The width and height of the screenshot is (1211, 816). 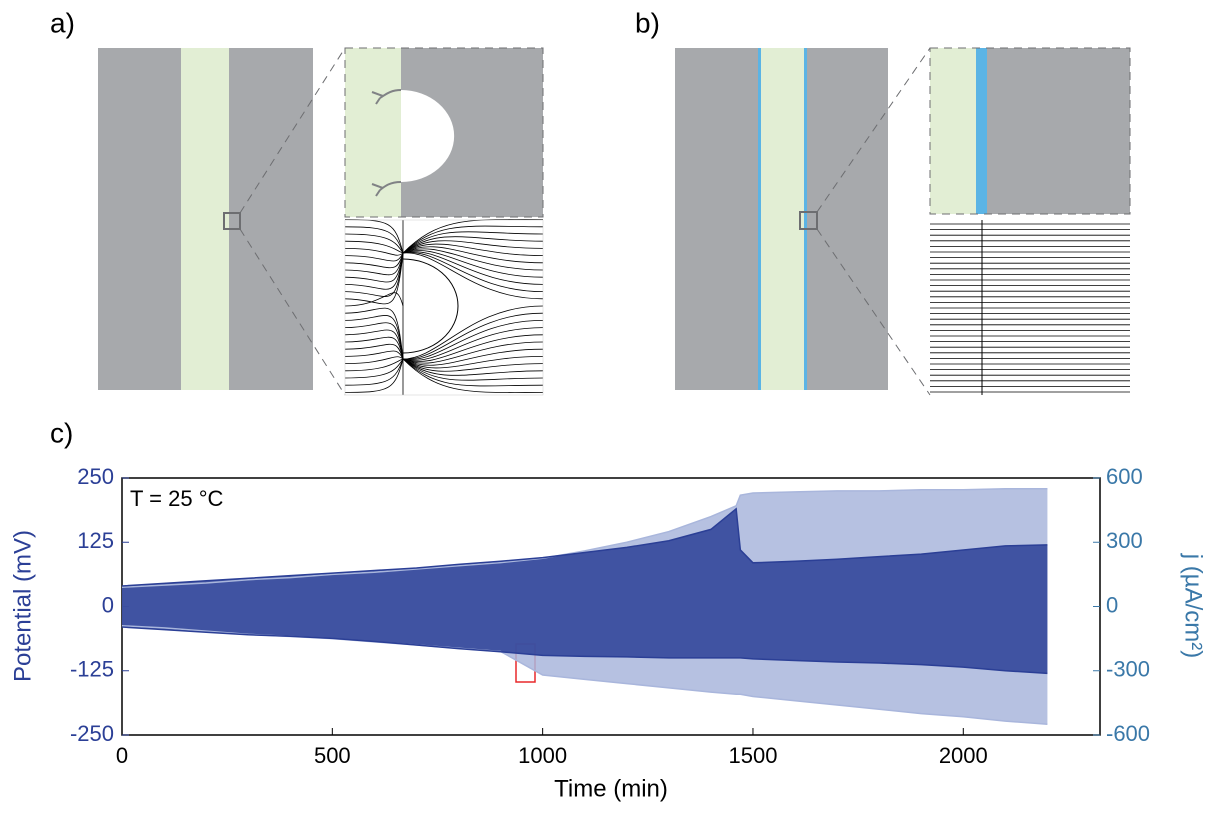 What do you see at coordinates (1128, 669) in the screenshot?
I see `y2-tick-label: -300` at bounding box center [1128, 669].